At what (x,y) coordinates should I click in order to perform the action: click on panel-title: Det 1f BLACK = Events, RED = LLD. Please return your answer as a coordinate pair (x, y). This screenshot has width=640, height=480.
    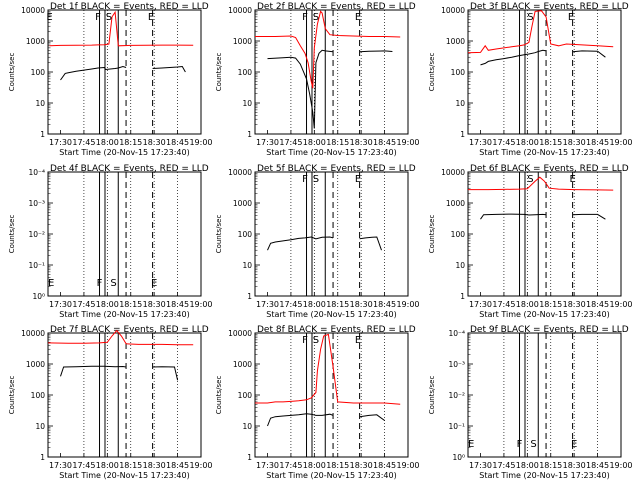
    Looking at the image, I should click on (129, 7).